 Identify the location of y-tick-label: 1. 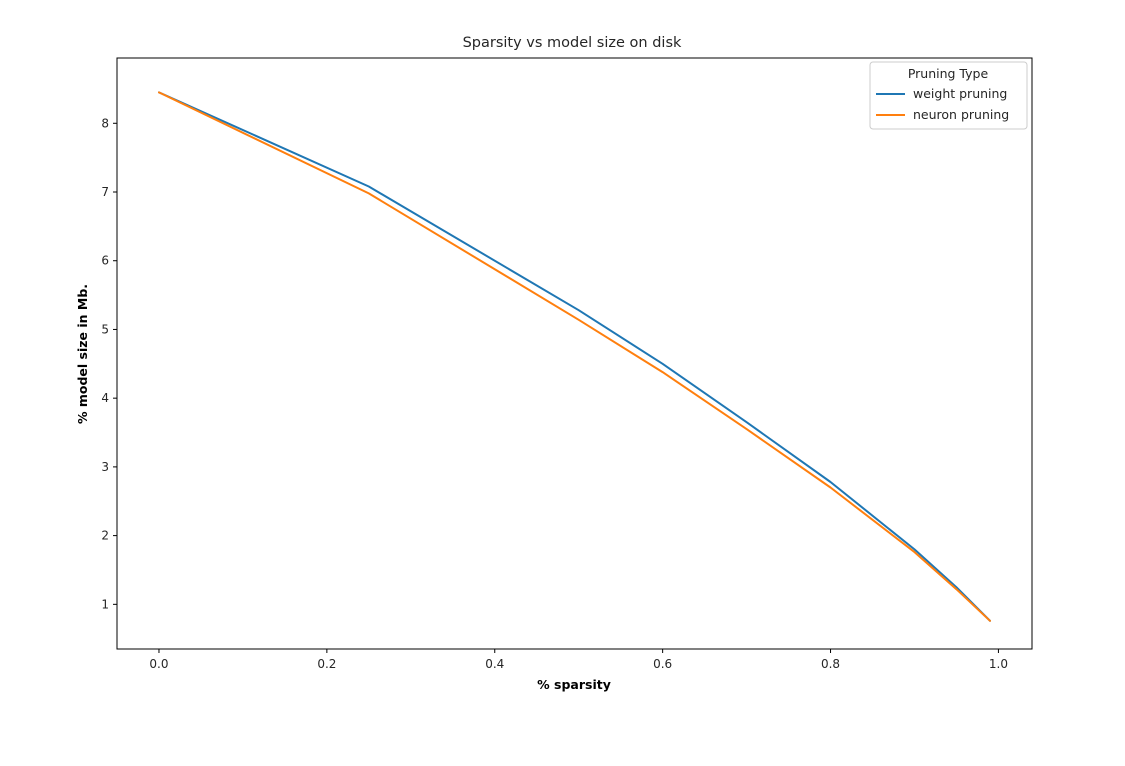
(105, 604).